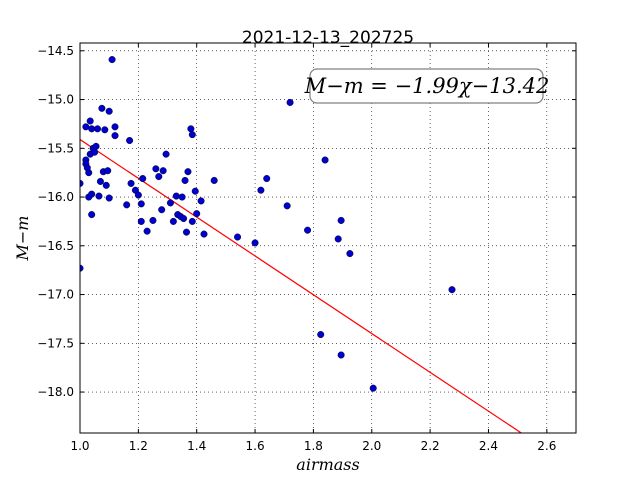 The width and height of the screenshot is (640, 480). Describe the element at coordinates (430, 446) in the screenshot. I see `x-tick-label: 2.2` at that location.